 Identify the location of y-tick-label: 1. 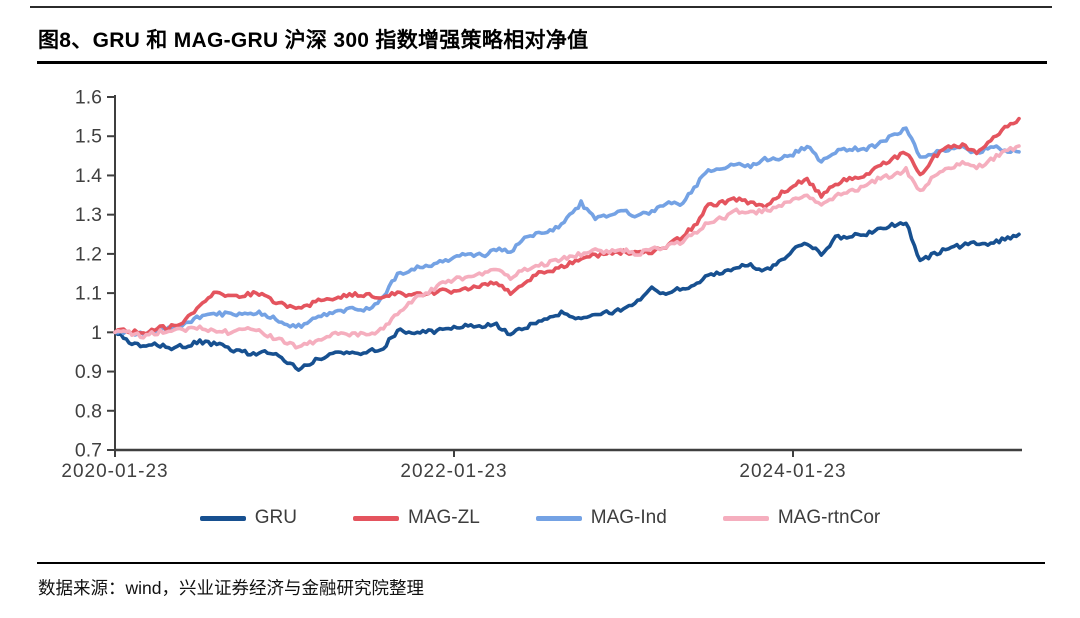
(96, 333).